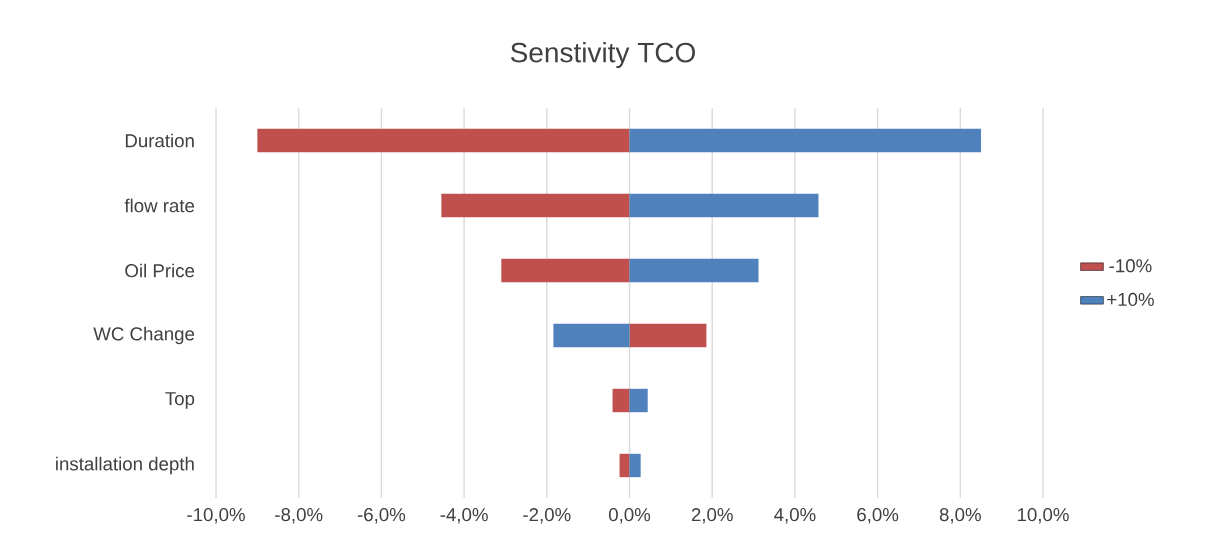 The width and height of the screenshot is (1206, 555). What do you see at coordinates (144, 335) in the screenshot?
I see `y-tick-label: WC Change` at bounding box center [144, 335].